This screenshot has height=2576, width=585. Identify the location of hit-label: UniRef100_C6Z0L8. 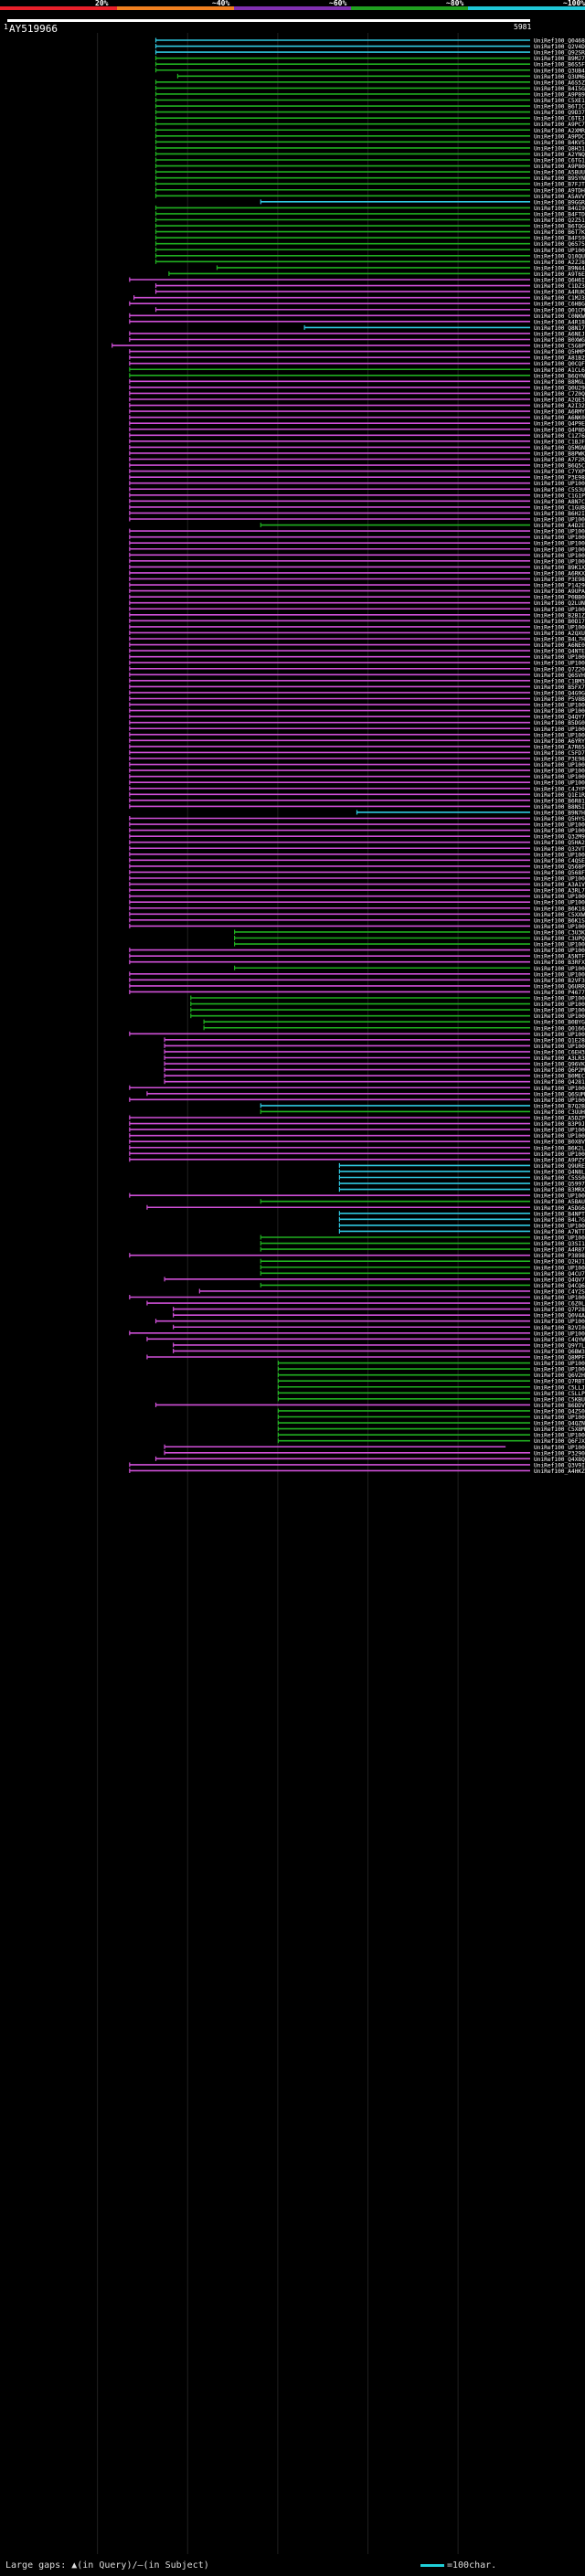
(560, 1304).